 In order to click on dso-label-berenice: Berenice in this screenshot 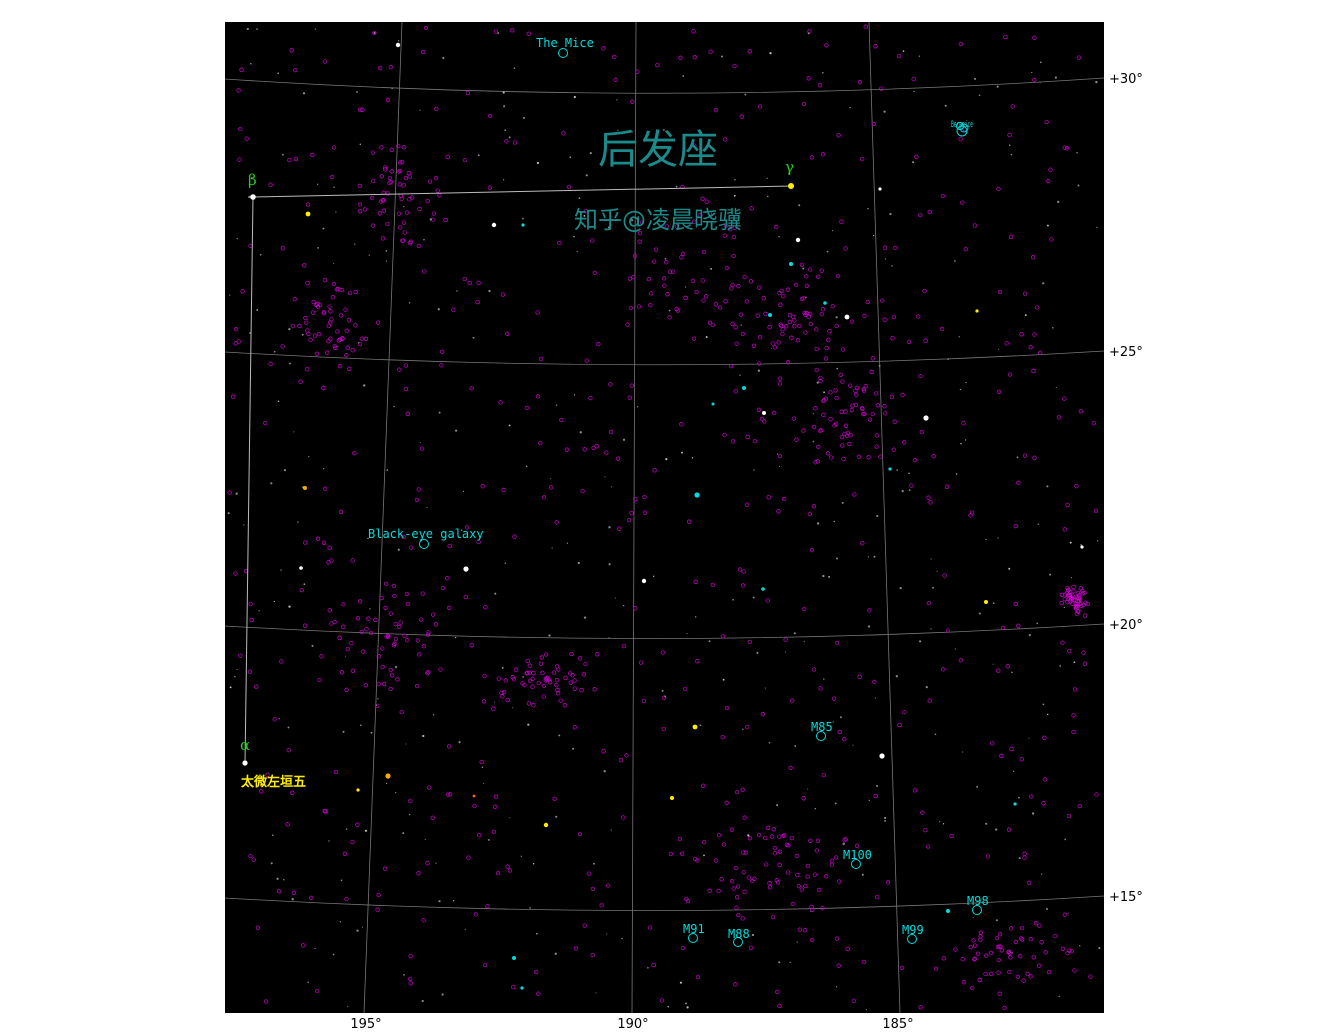, I will do `click(962, 125)`.